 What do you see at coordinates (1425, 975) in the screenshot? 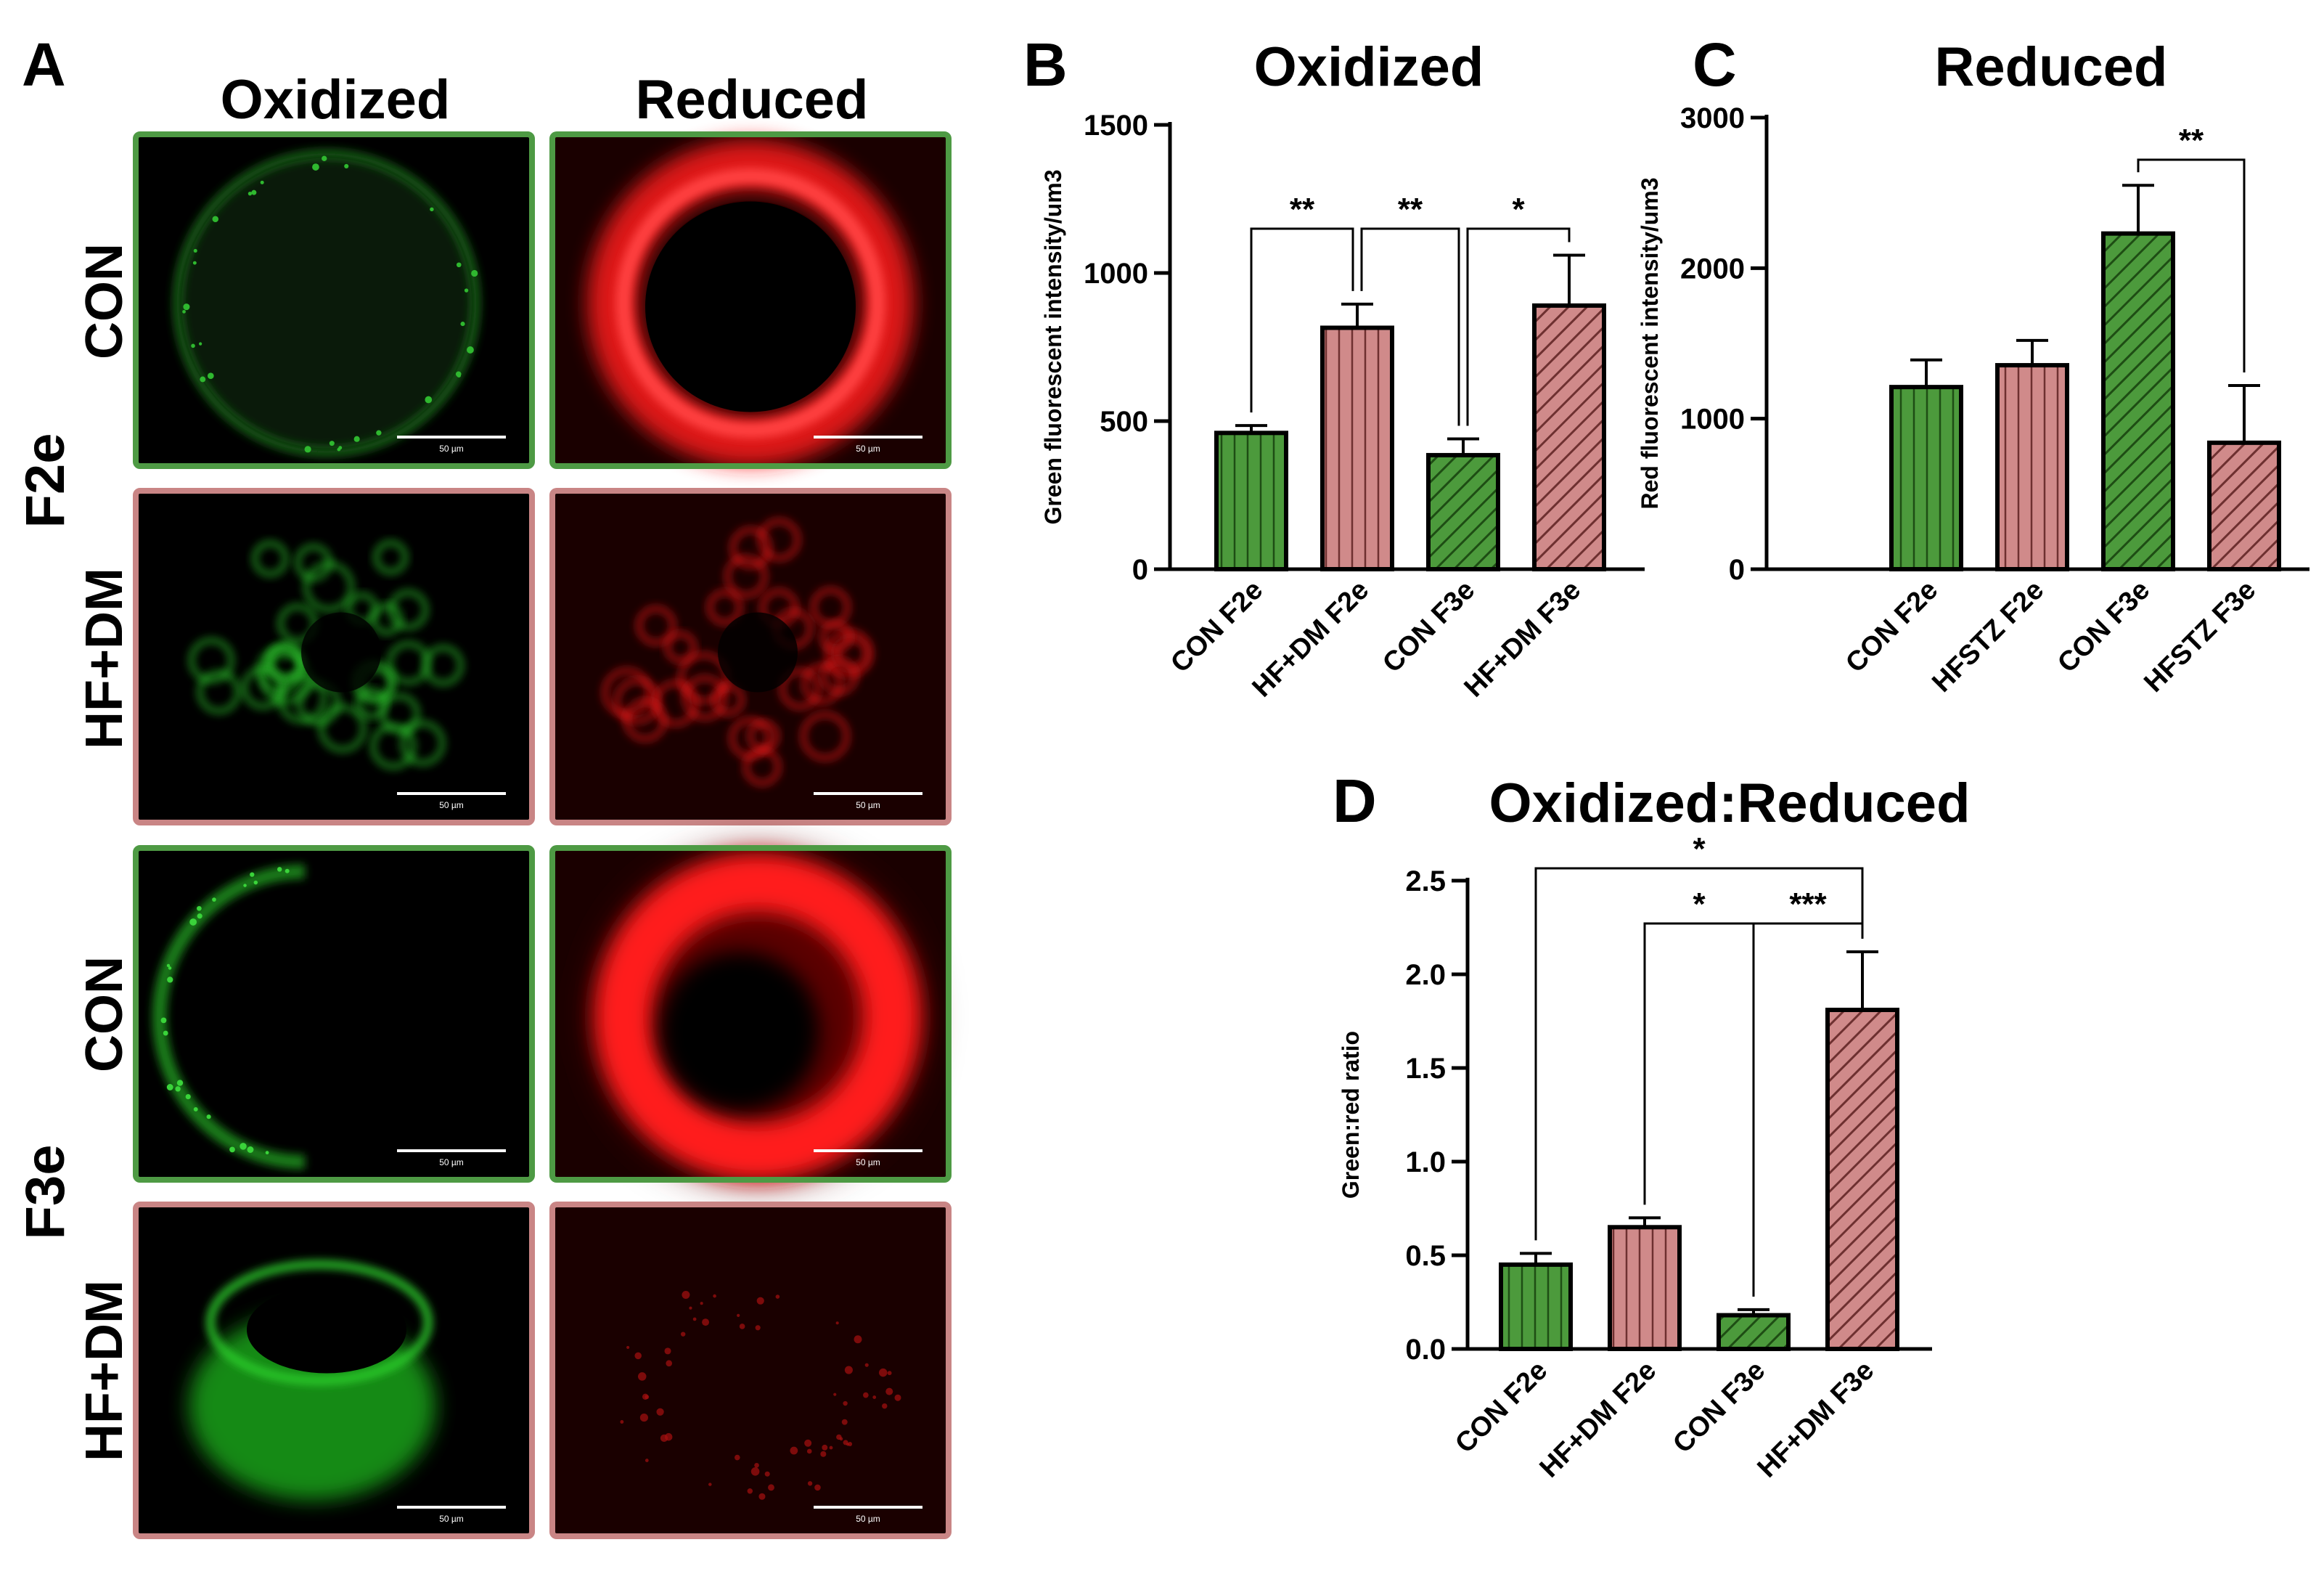
I see `y-tick-label: 2.0` at bounding box center [1425, 975].